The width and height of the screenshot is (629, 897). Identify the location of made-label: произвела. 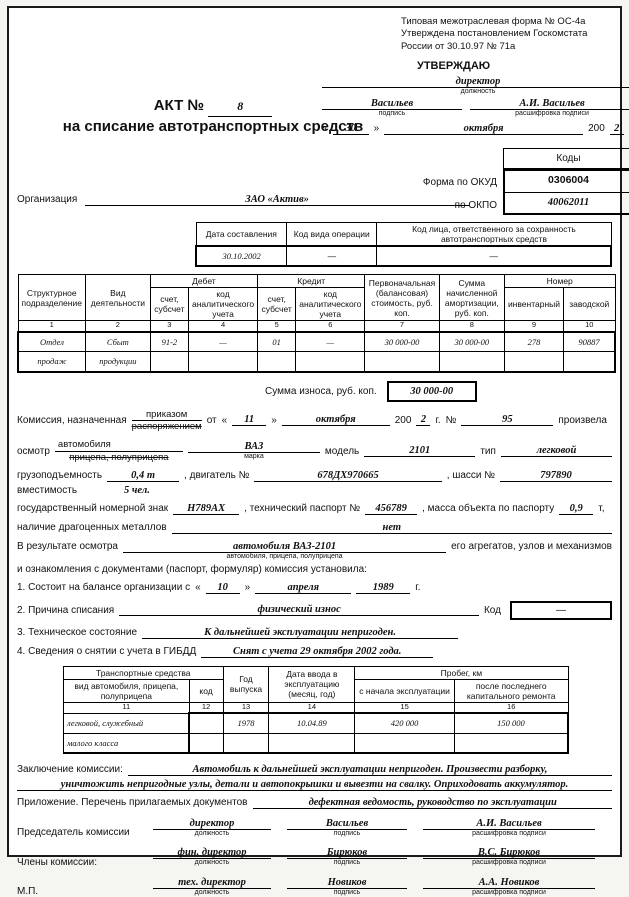
(582, 420).